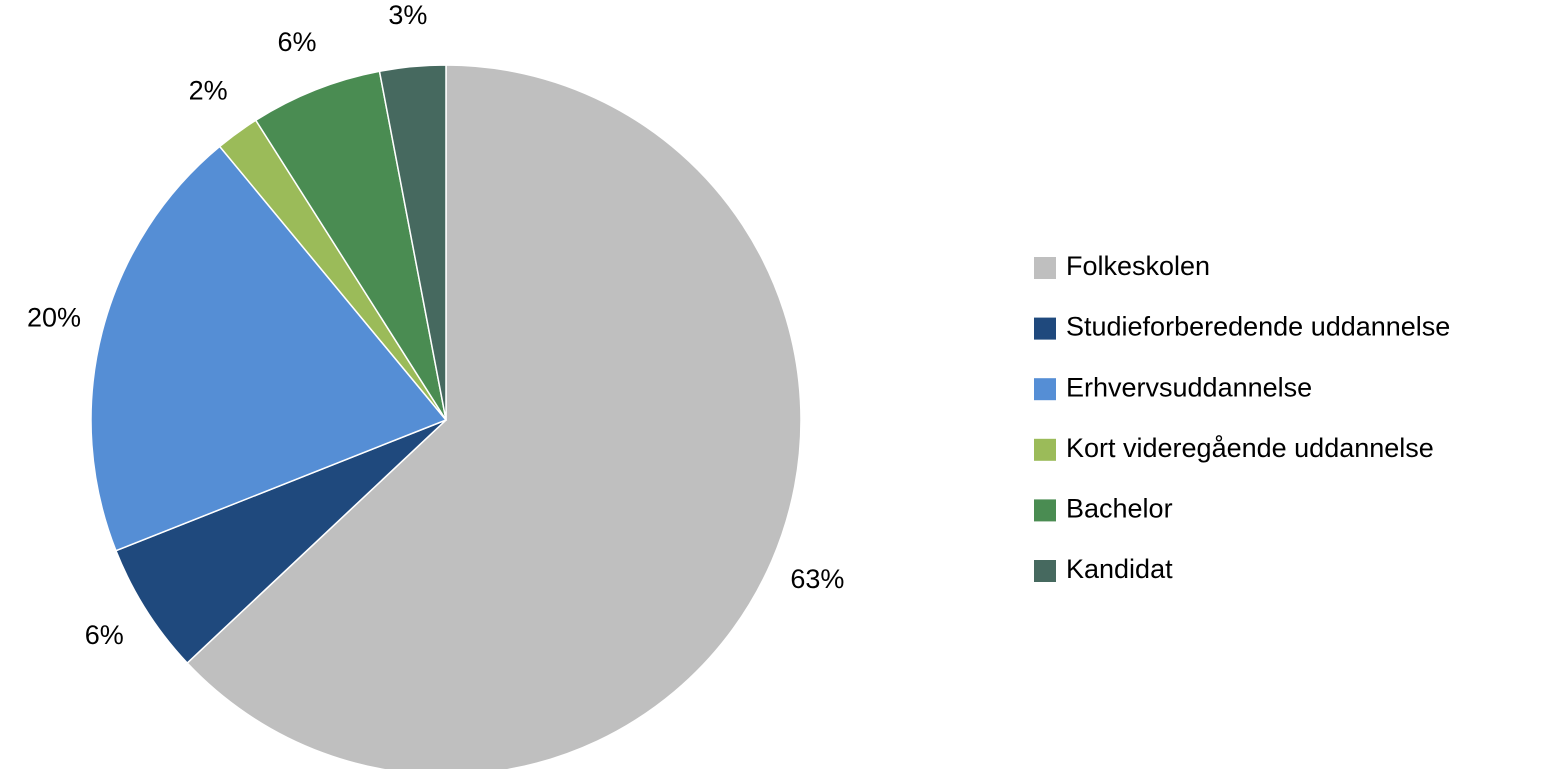 This screenshot has width=1562, height=769. Describe the element at coordinates (1189, 387) in the screenshot. I see `legend-label: Erhvervsuddannelse` at that location.